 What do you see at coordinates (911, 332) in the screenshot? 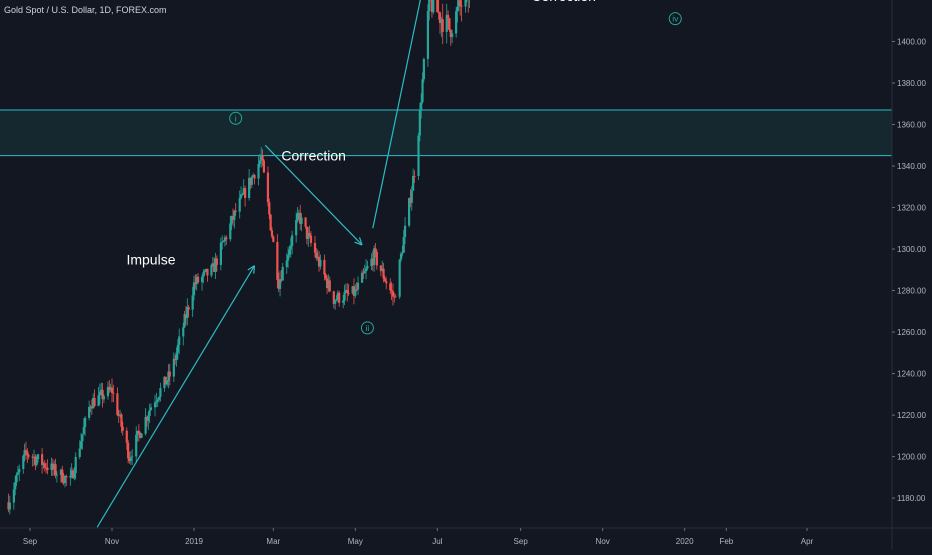
I see `y-tick-label: 1260.00` at bounding box center [911, 332].